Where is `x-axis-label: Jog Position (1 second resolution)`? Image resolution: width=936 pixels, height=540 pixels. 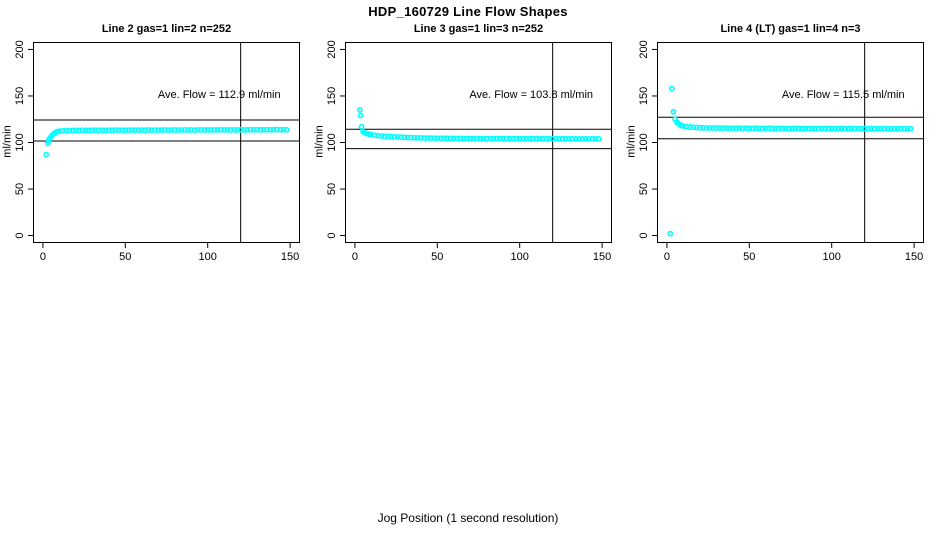
x-axis-label: Jog Position (1 second resolution) is located at coordinates (468, 518).